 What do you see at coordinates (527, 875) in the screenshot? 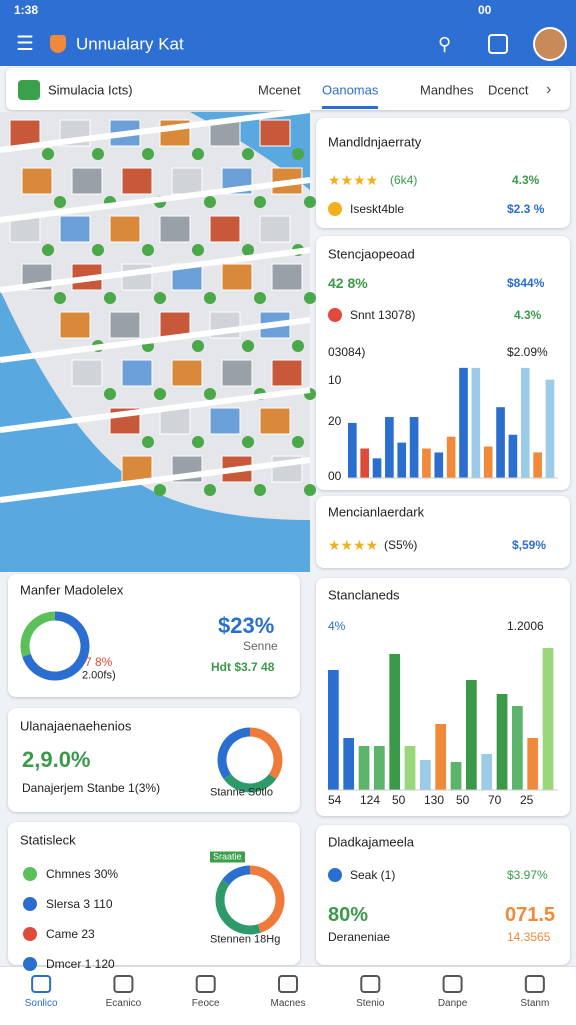
I see `row-value: $3.97%` at bounding box center [527, 875].